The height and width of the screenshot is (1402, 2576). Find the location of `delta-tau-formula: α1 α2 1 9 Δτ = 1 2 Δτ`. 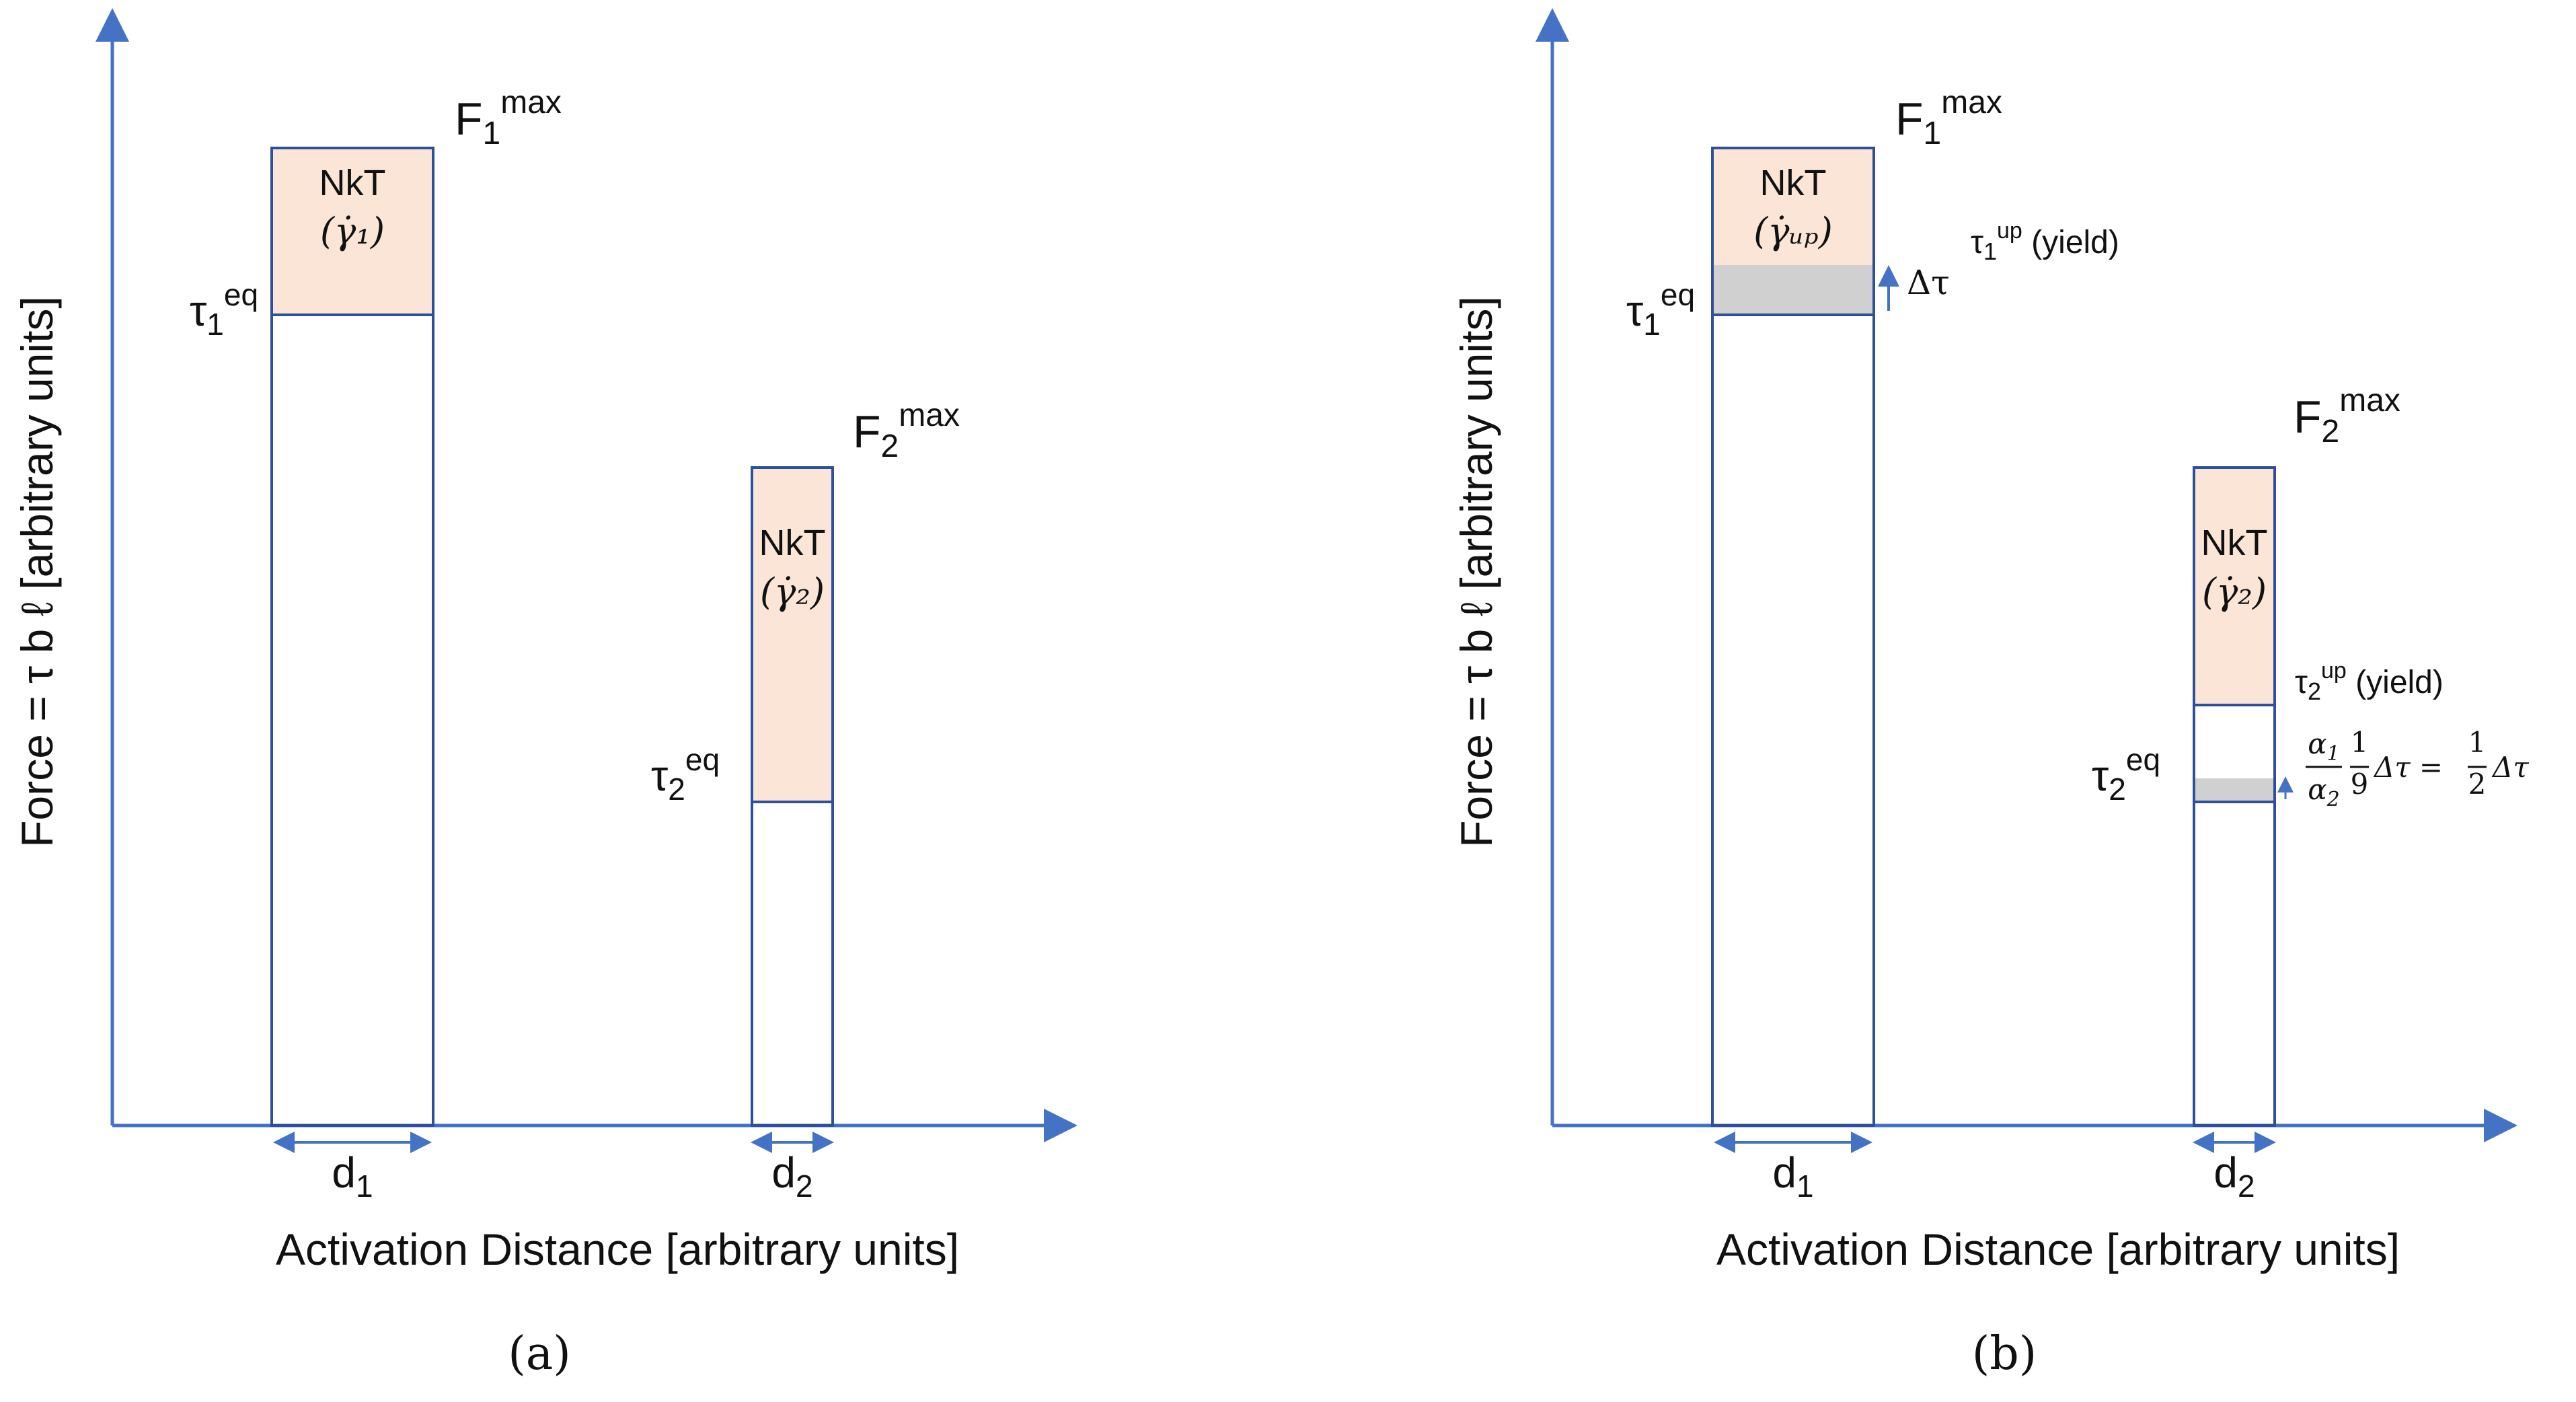

delta-tau-formula: α1 α2 1 9 Δτ = 1 2 Δτ is located at coordinates (2417, 768).